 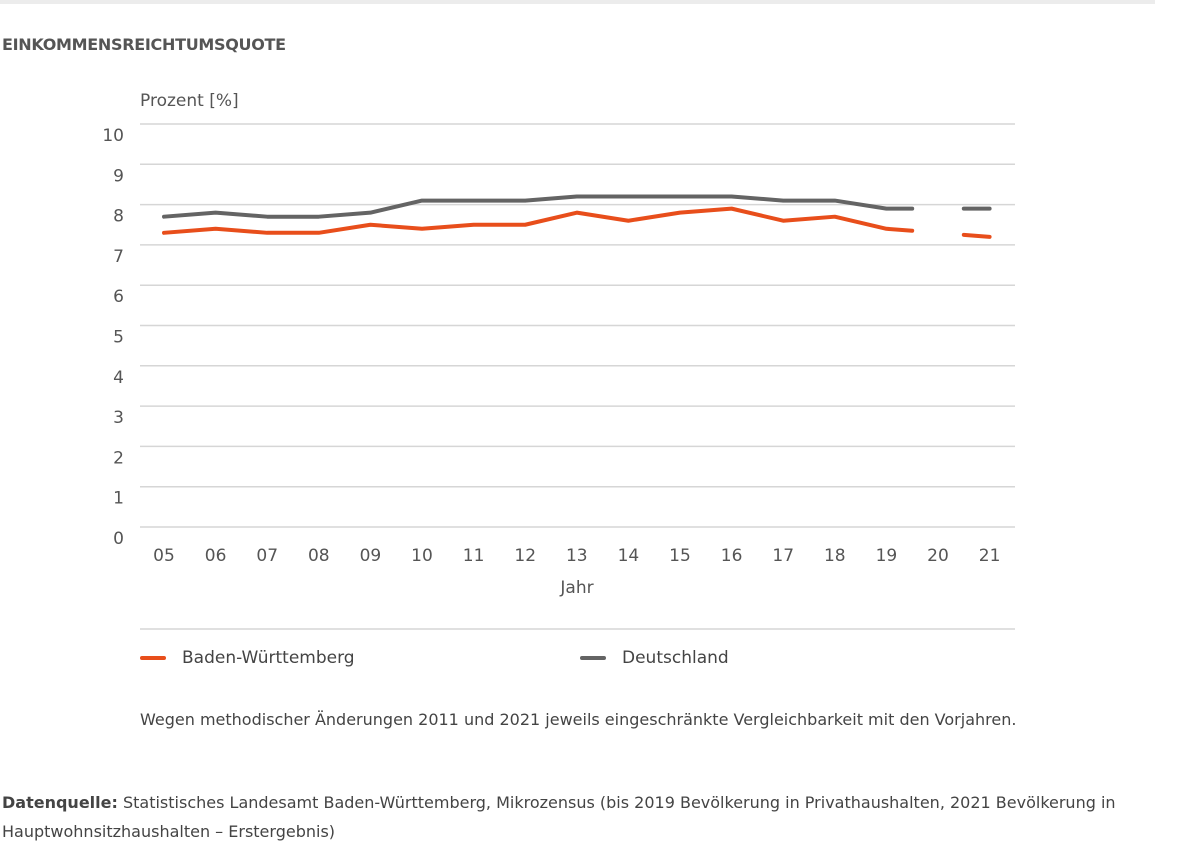 What do you see at coordinates (113, 136) in the screenshot?
I see `y-tick-label: 10` at bounding box center [113, 136].